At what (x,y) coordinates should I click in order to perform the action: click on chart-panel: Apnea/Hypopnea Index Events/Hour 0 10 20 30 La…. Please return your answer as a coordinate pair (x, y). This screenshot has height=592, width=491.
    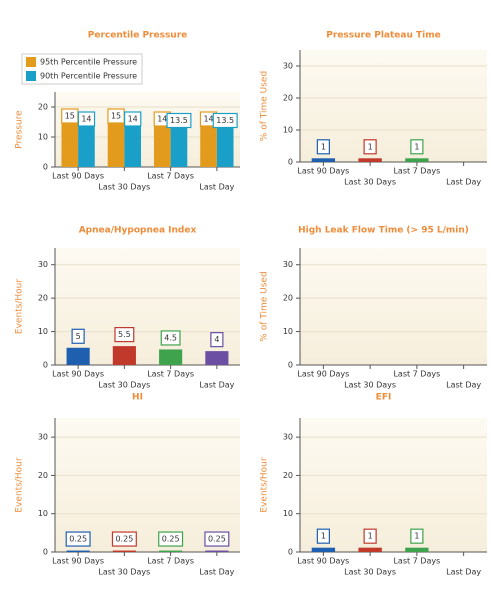
    Looking at the image, I should click on (127, 308).